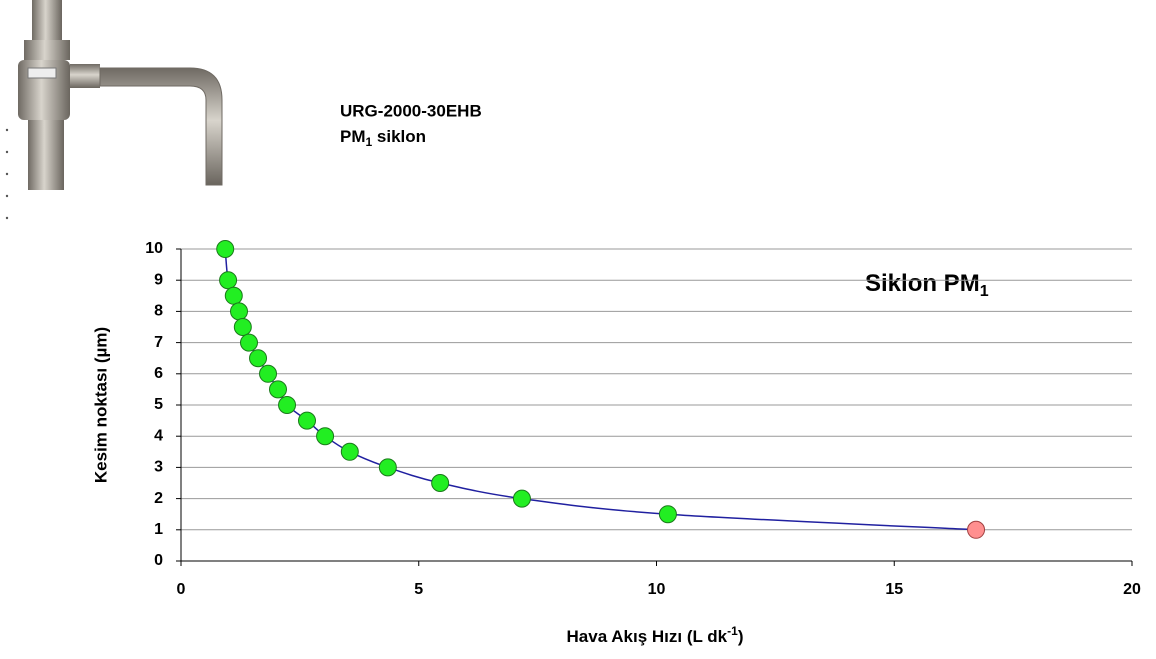 This screenshot has height=659, width=1156. I want to click on title-sub: 1, so click(984, 291).